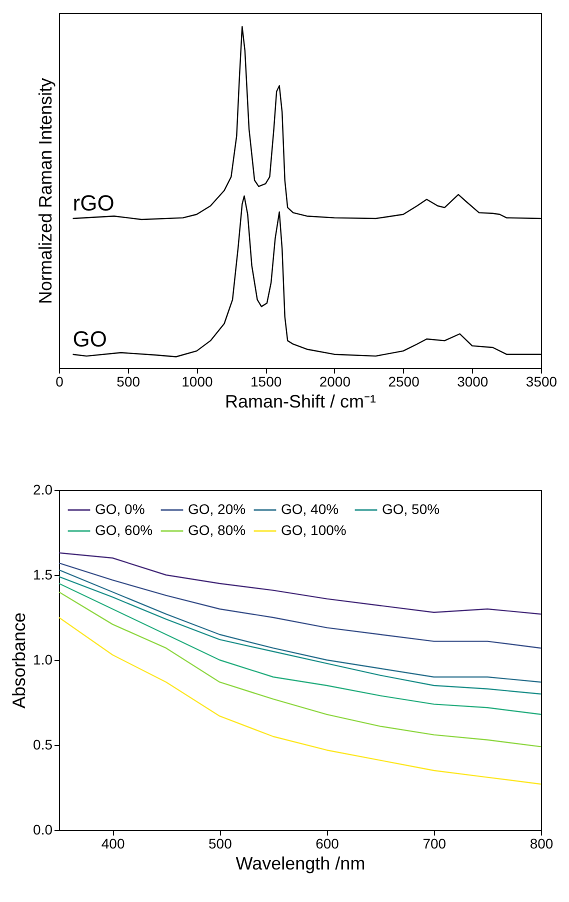  Describe the element at coordinates (217, 509) in the screenshot. I see `legend-label: GO, 20%` at that location.